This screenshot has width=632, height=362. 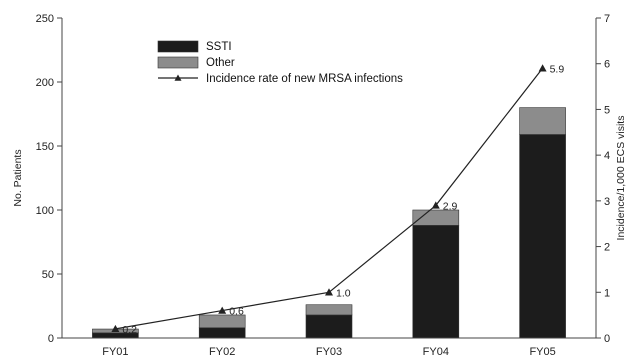 I want to click on bar-ssti-fy03, so click(x=329, y=326).